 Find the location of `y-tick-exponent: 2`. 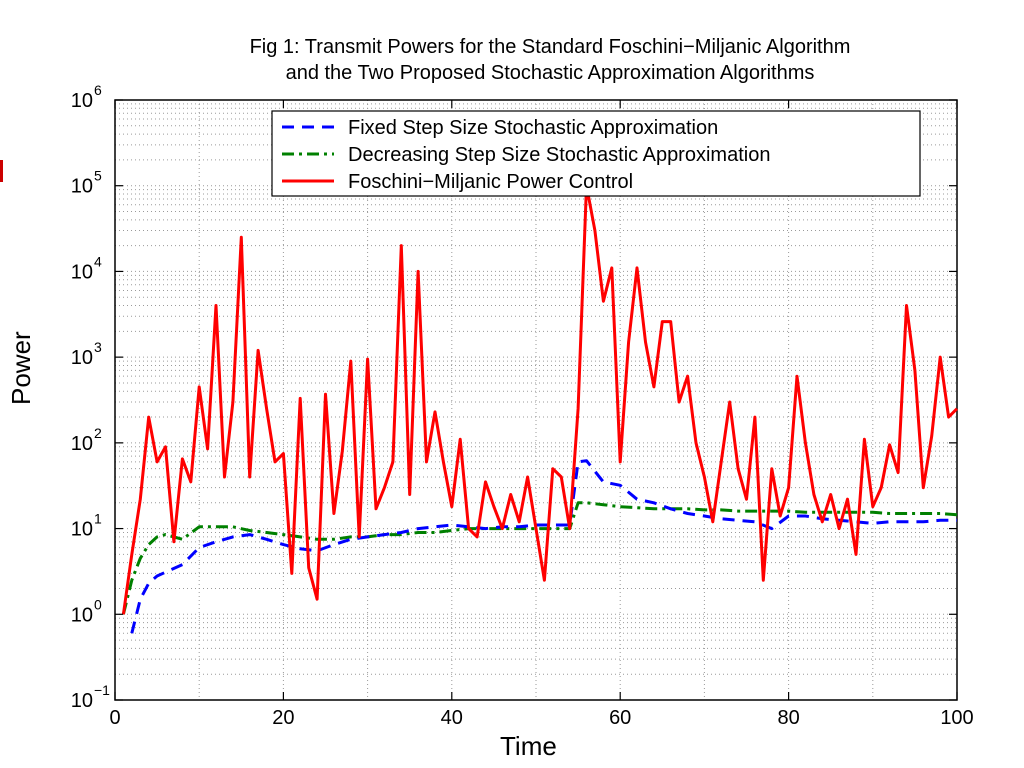

y-tick-exponent: 2 is located at coordinates (98, 433).